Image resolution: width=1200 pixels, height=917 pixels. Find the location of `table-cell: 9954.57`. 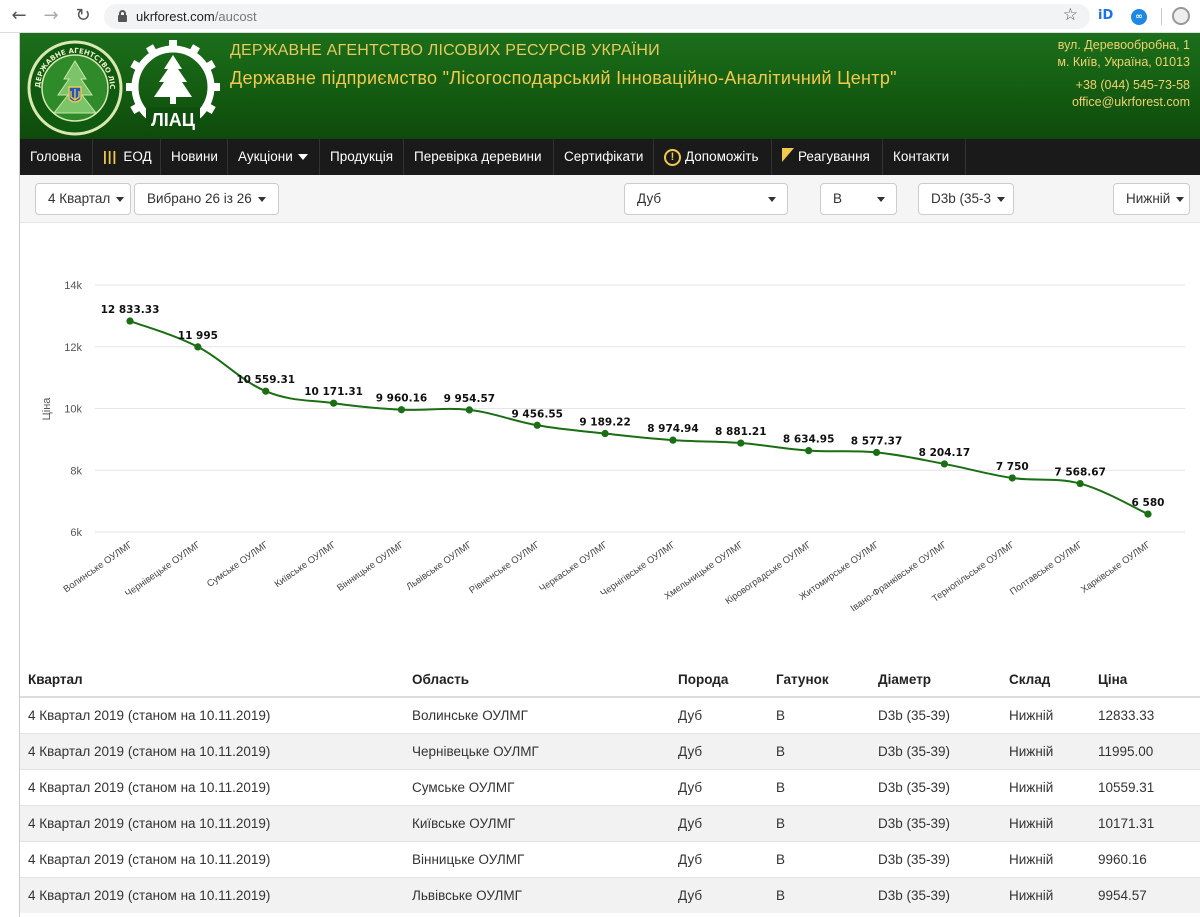

table-cell: 9954.57 is located at coordinates (1145, 894).